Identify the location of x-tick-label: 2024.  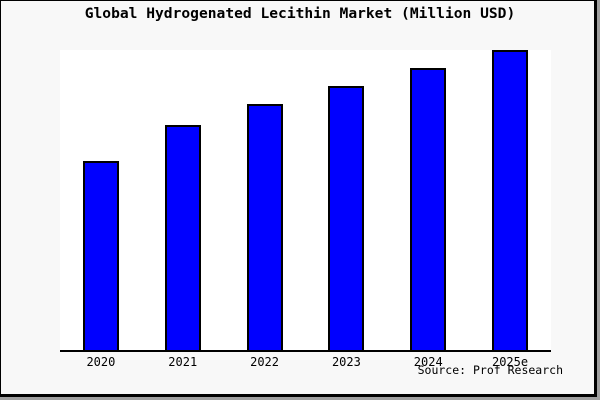
(428, 362).